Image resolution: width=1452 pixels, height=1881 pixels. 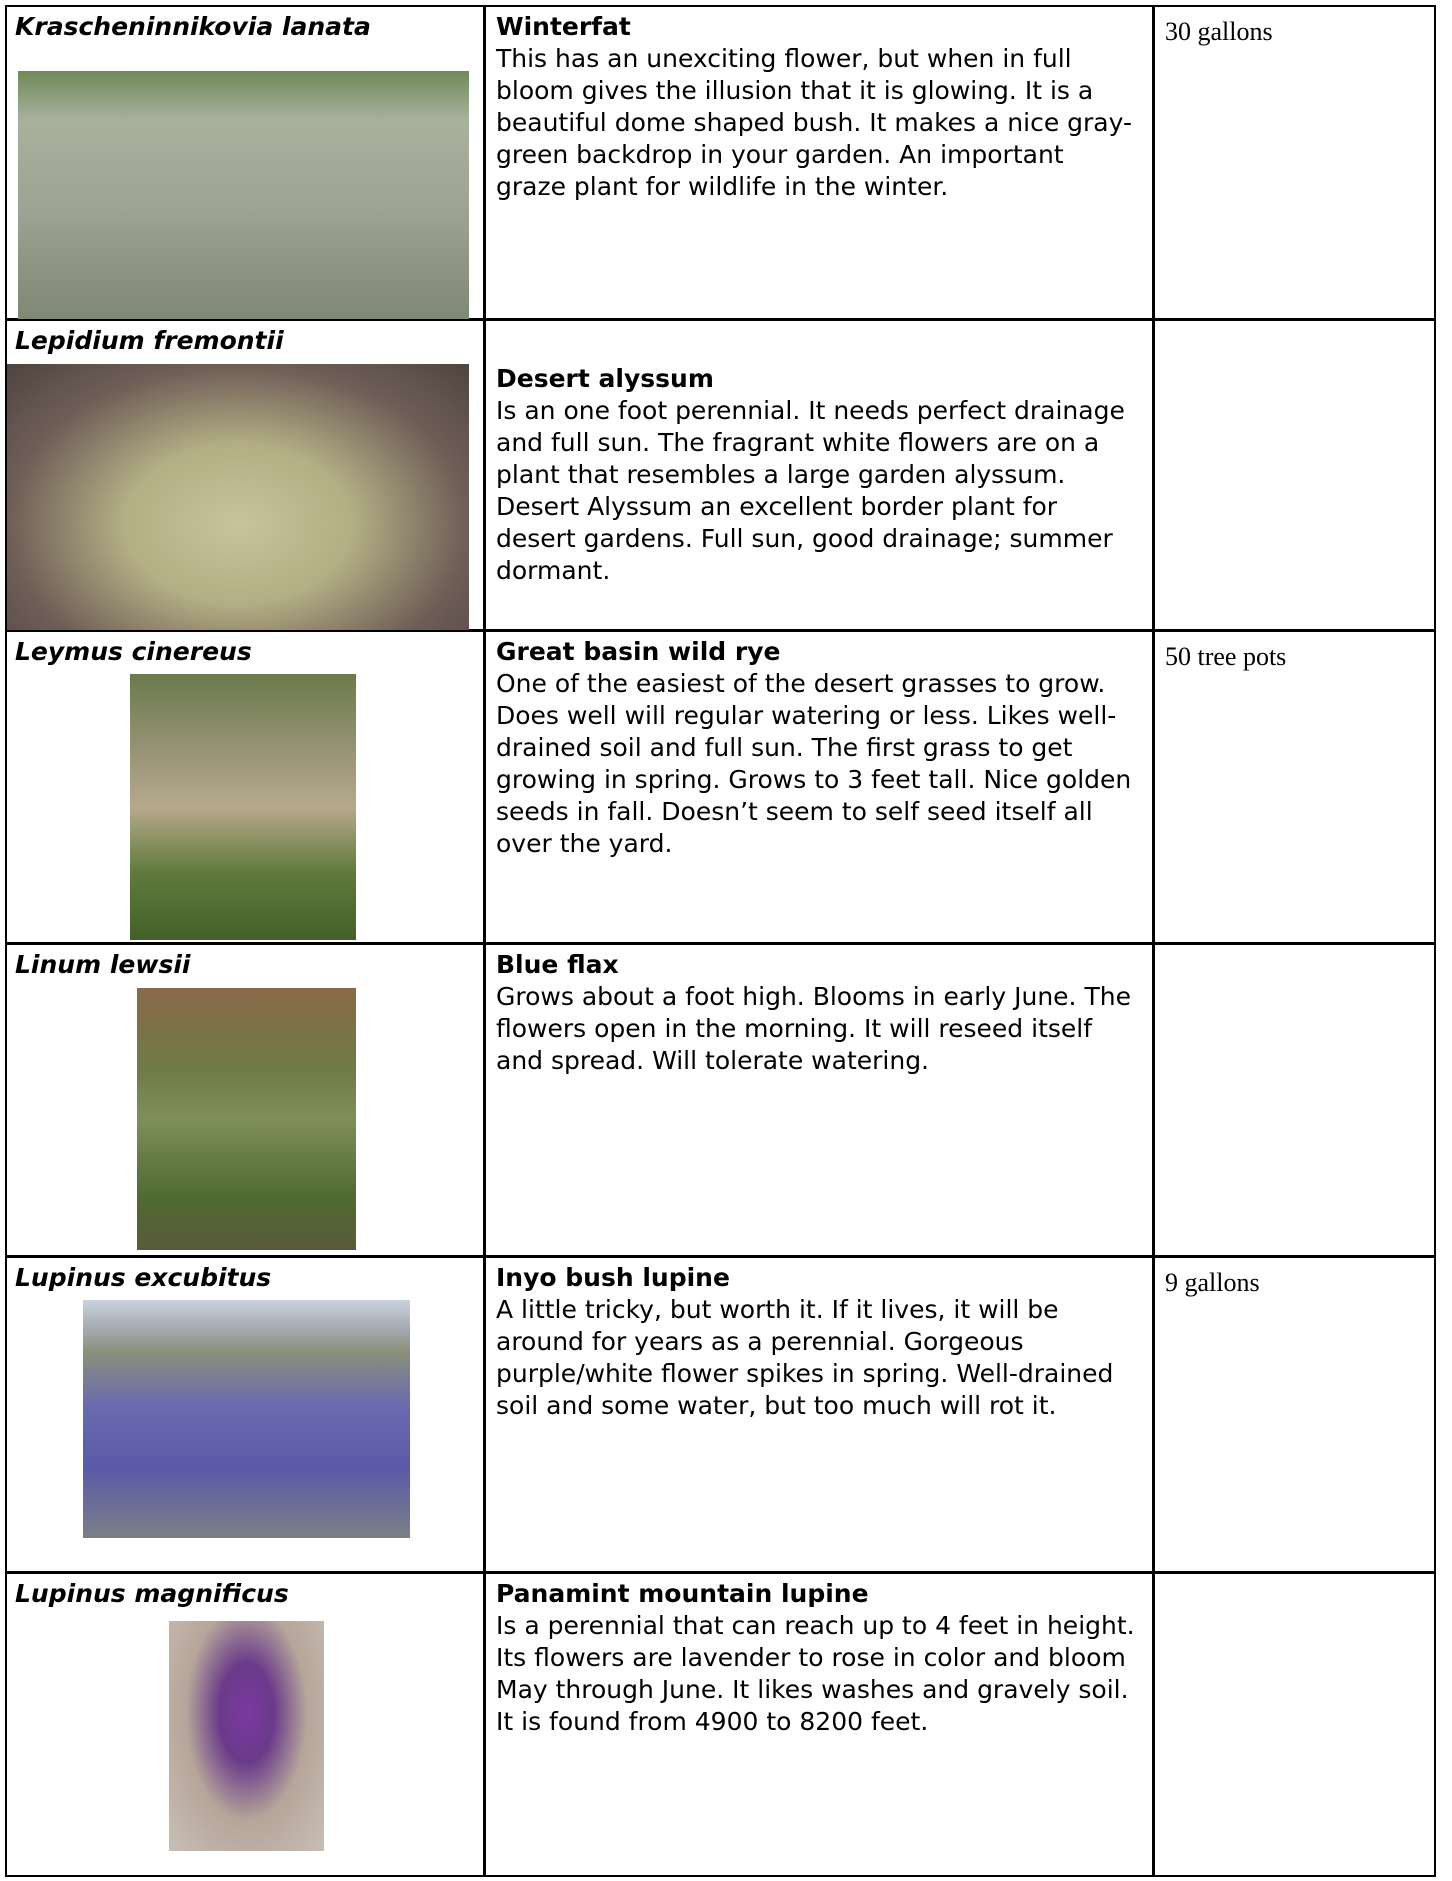 What do you see at coordinates (1212, 1282) in the screenshot?
I see `size: 9 gallons` at bounding box center [1212, 1282].